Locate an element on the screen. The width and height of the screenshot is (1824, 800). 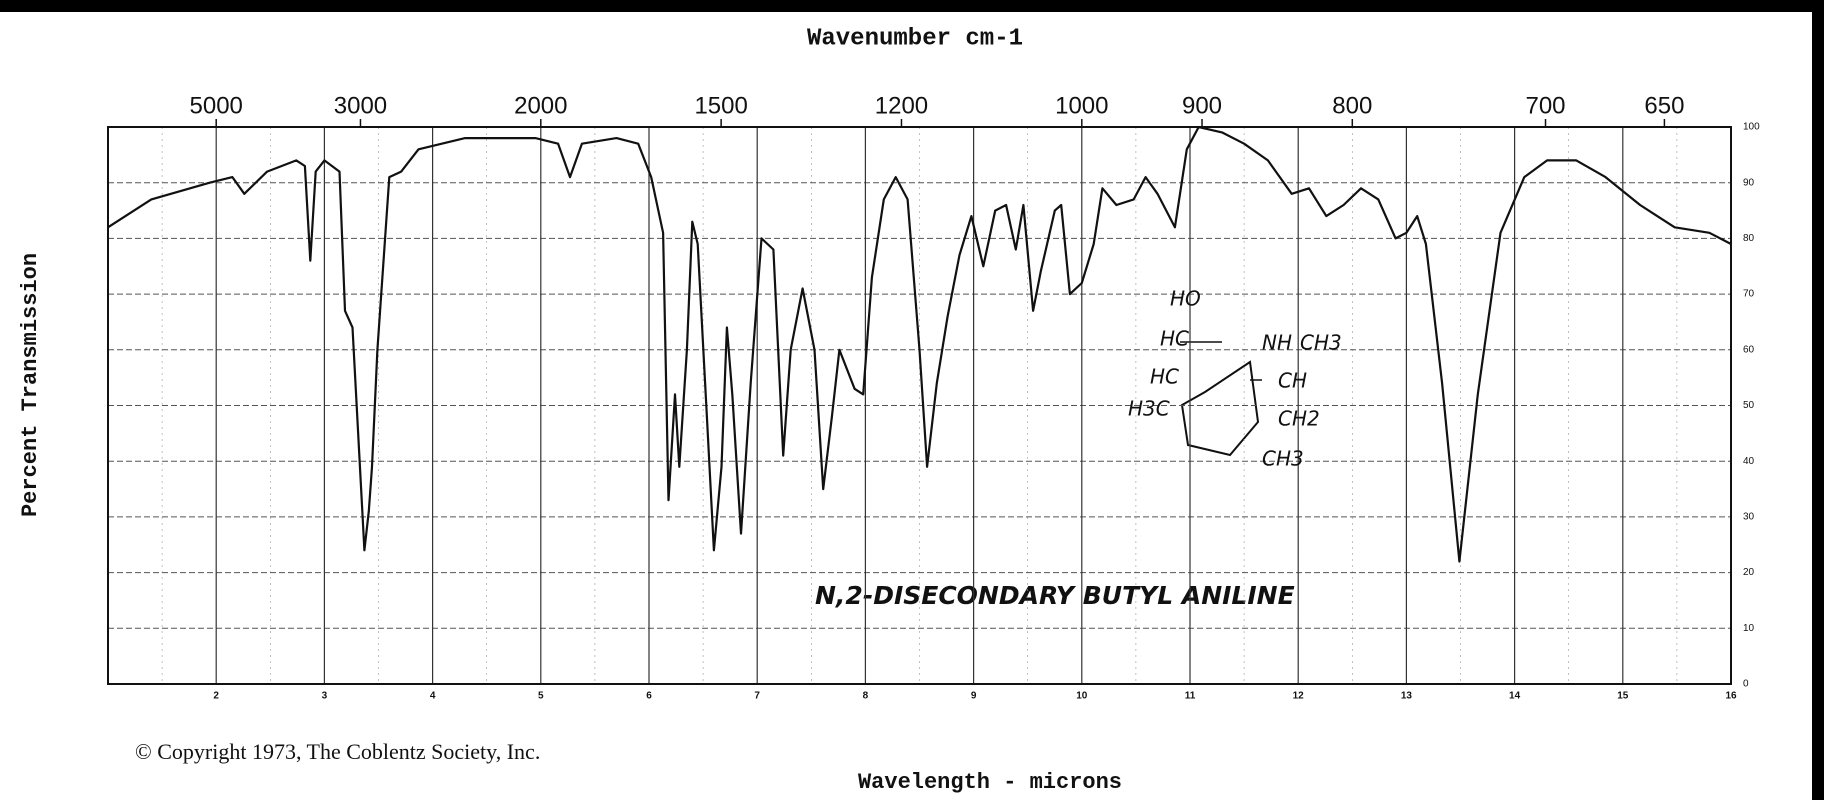
x-tick-label: 3 is located at coordinates (325, 696).